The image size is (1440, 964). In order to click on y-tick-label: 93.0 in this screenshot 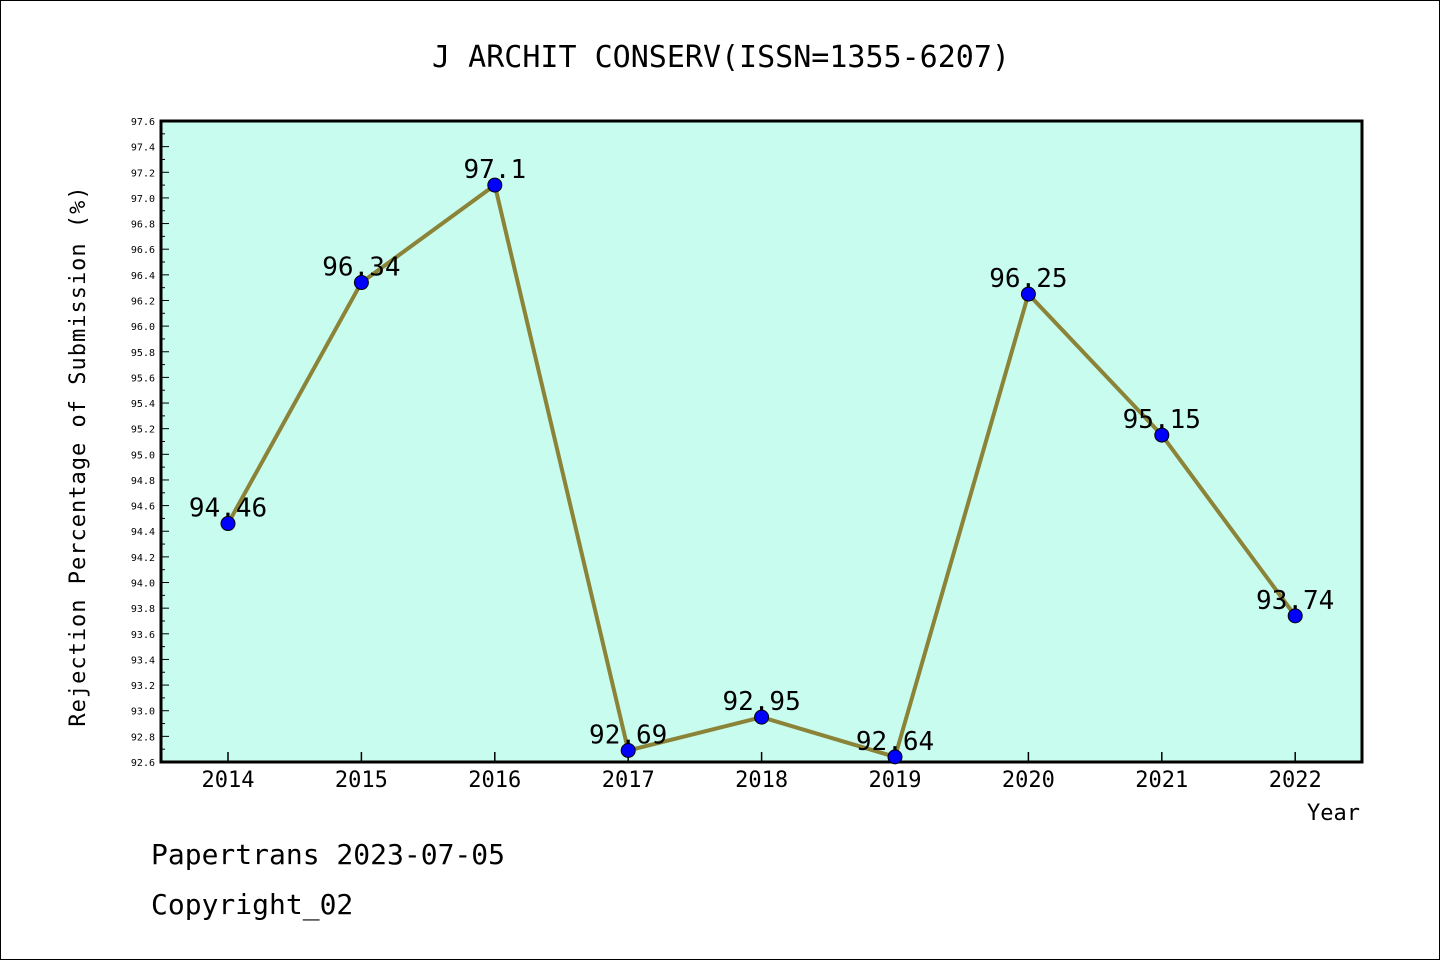, I will do `click(143, 712)`.